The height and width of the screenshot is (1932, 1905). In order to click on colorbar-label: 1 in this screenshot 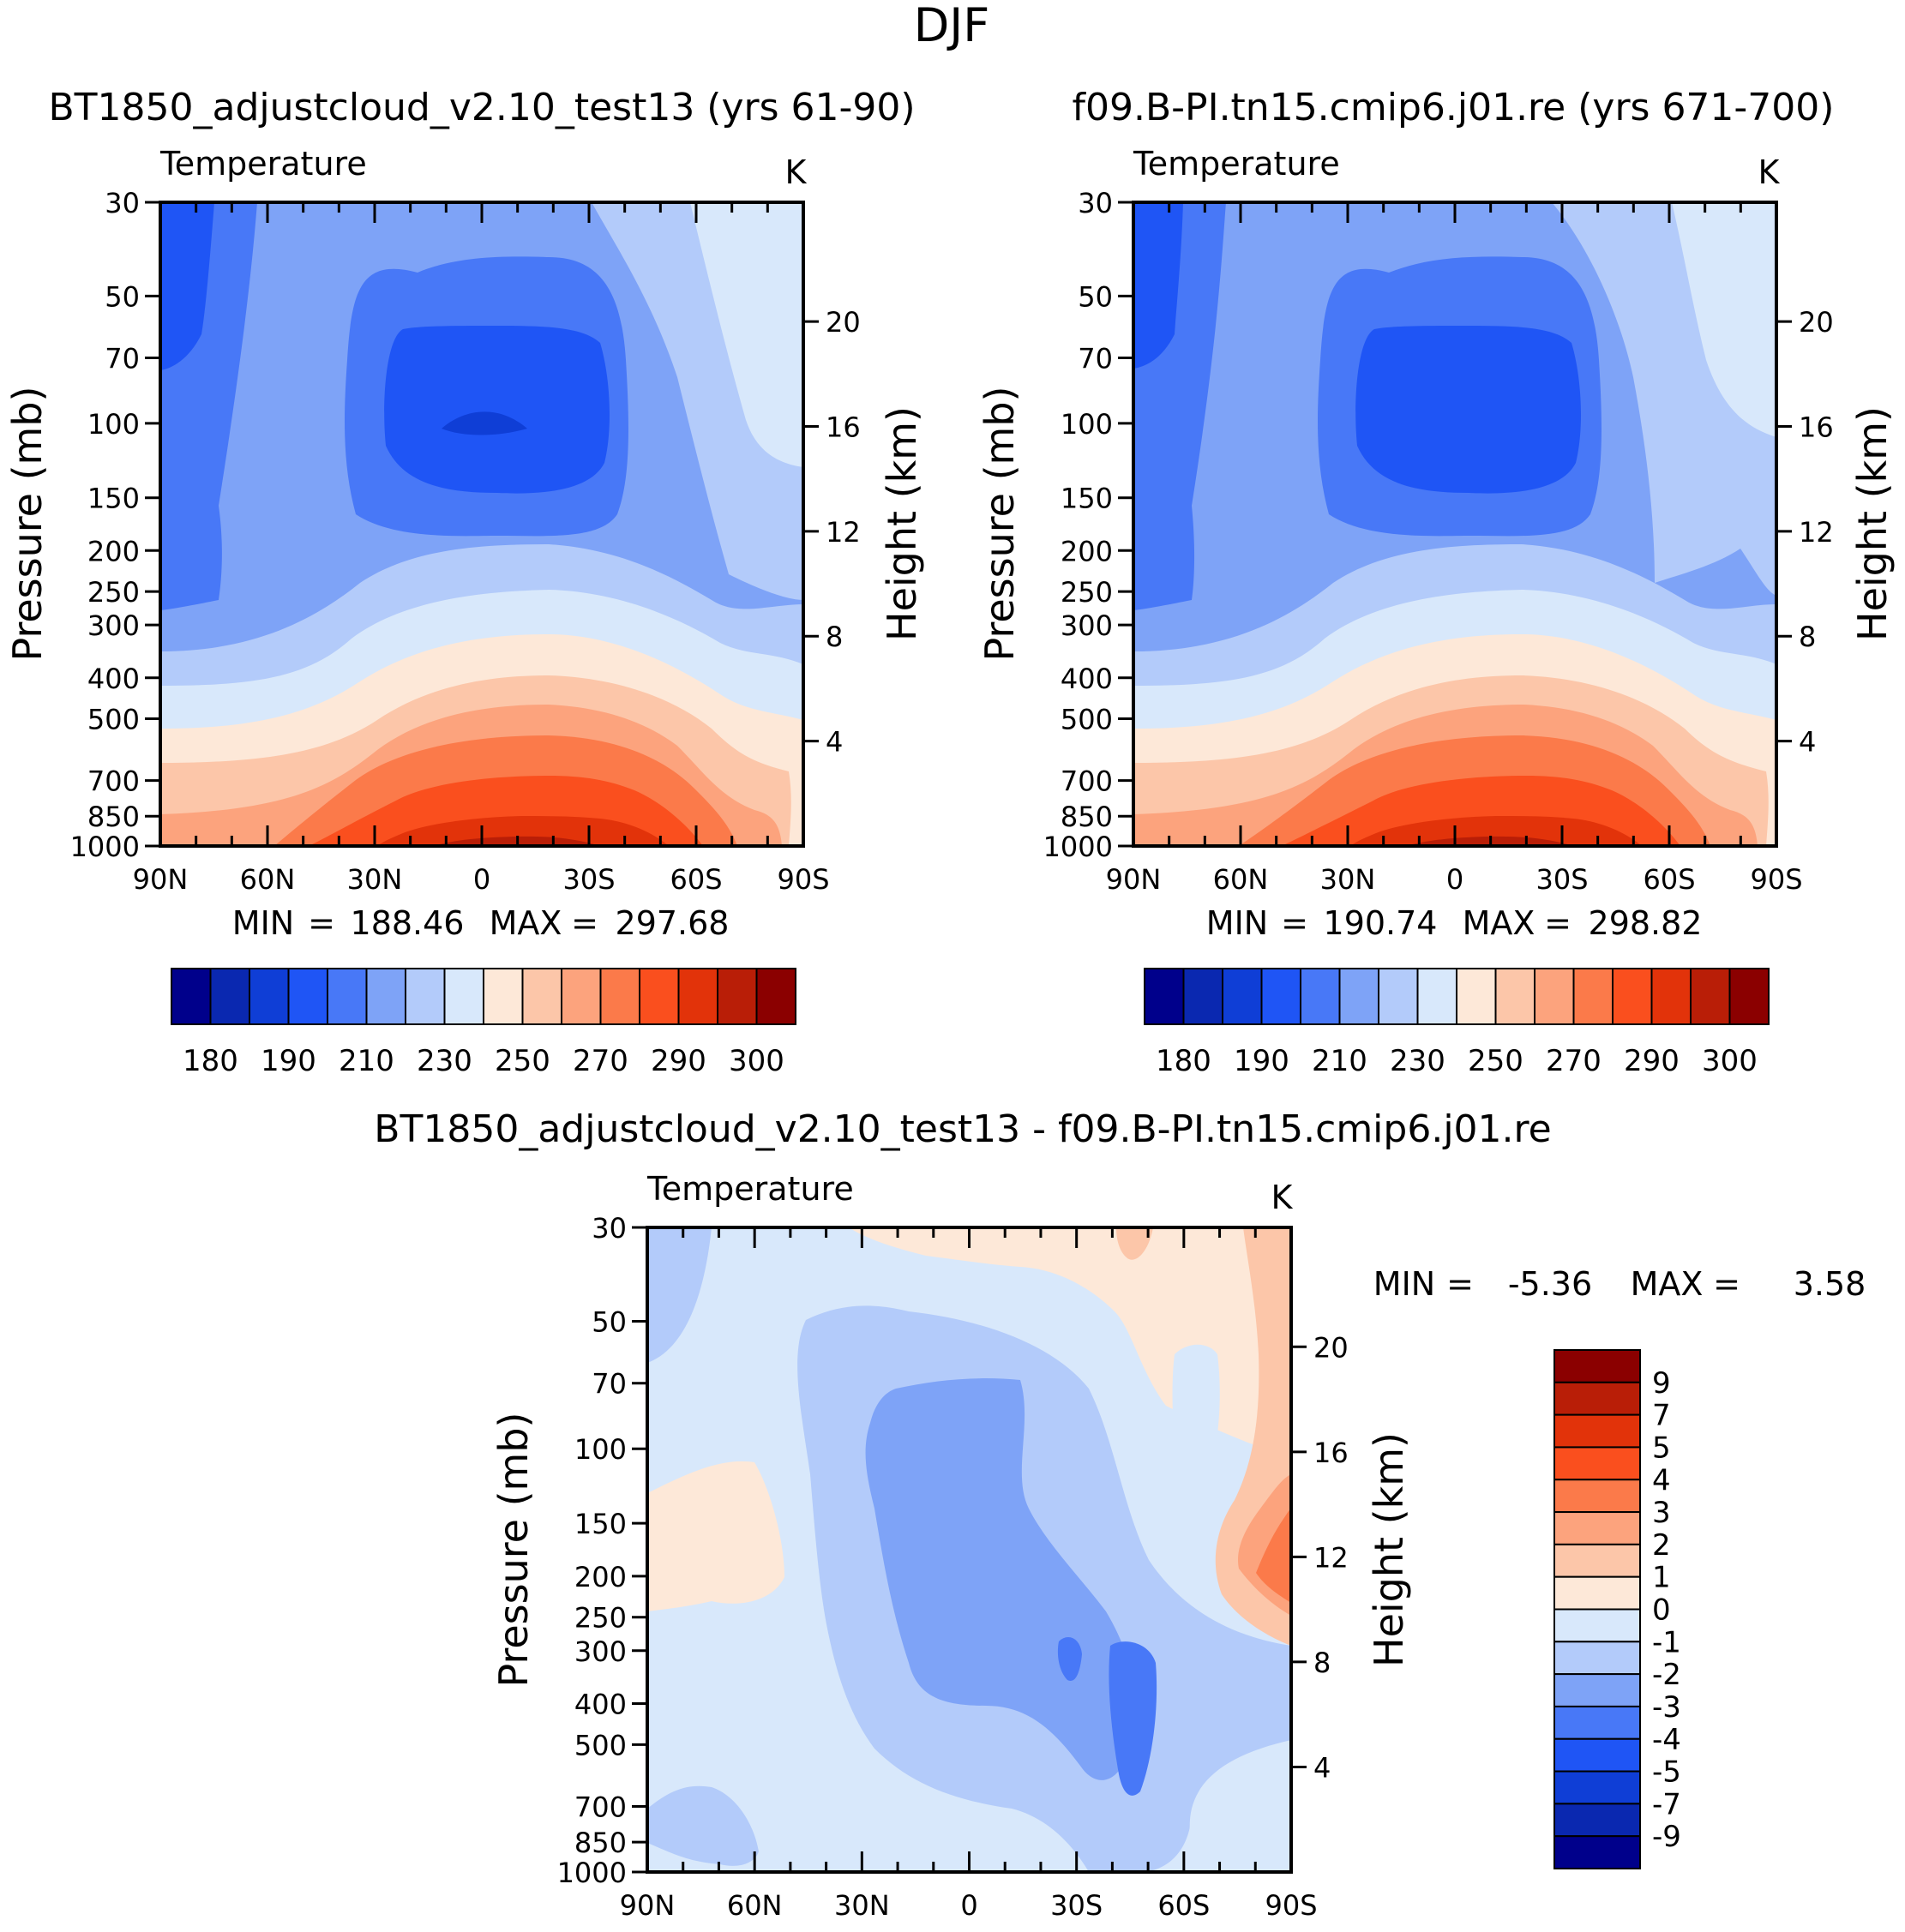, I will do `click(1661, 1578)`.